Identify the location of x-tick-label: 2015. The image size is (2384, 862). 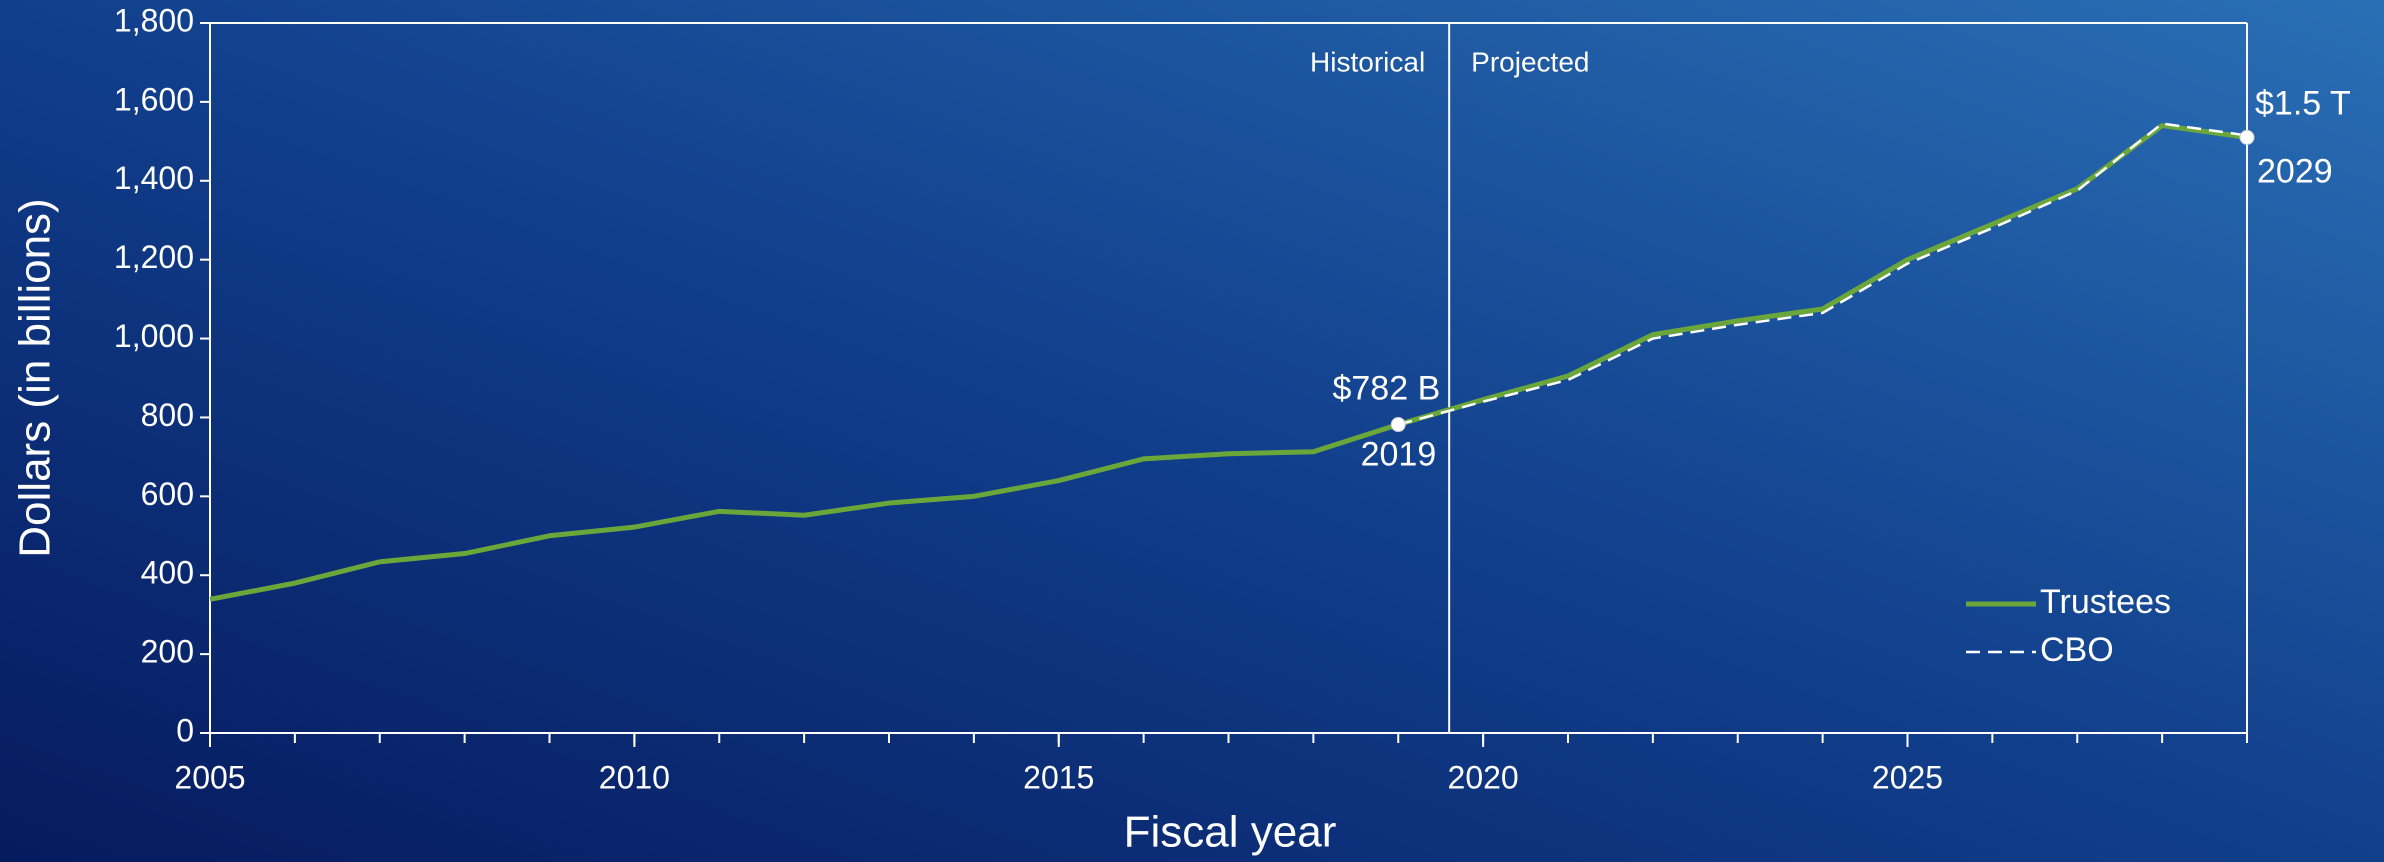
(1058, 777).